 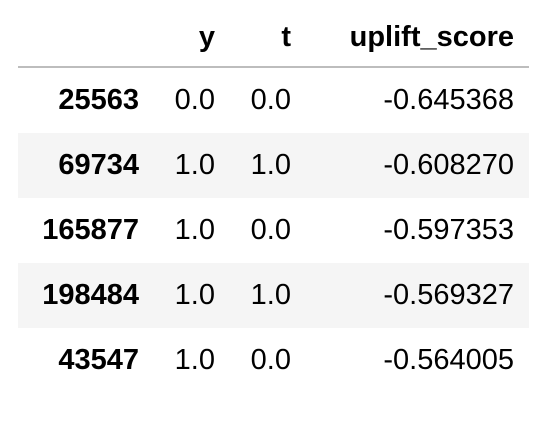 What do you see at coordinates (417, 41) in the screenshot?
I see `column-header-uplift-score: uplift_score` at bounding box center [417, 41].